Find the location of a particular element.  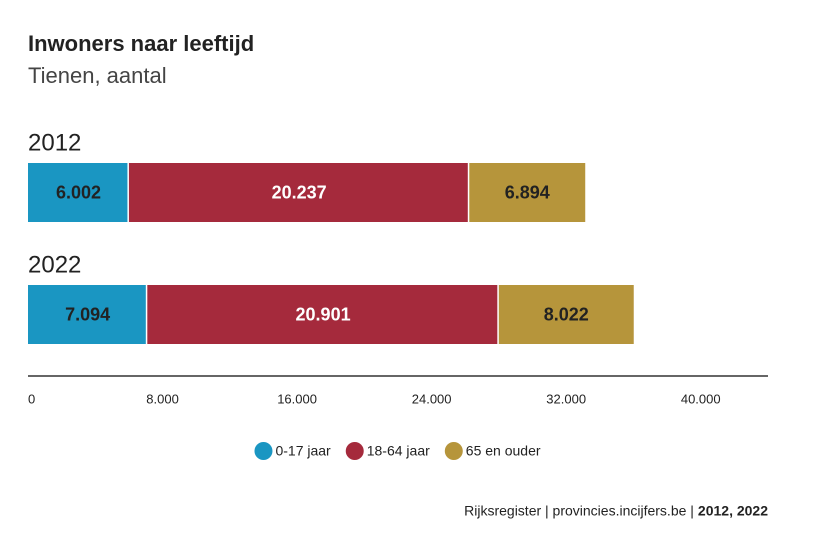

x-tick-label: 40.000 is located at coordinates (701, 398).